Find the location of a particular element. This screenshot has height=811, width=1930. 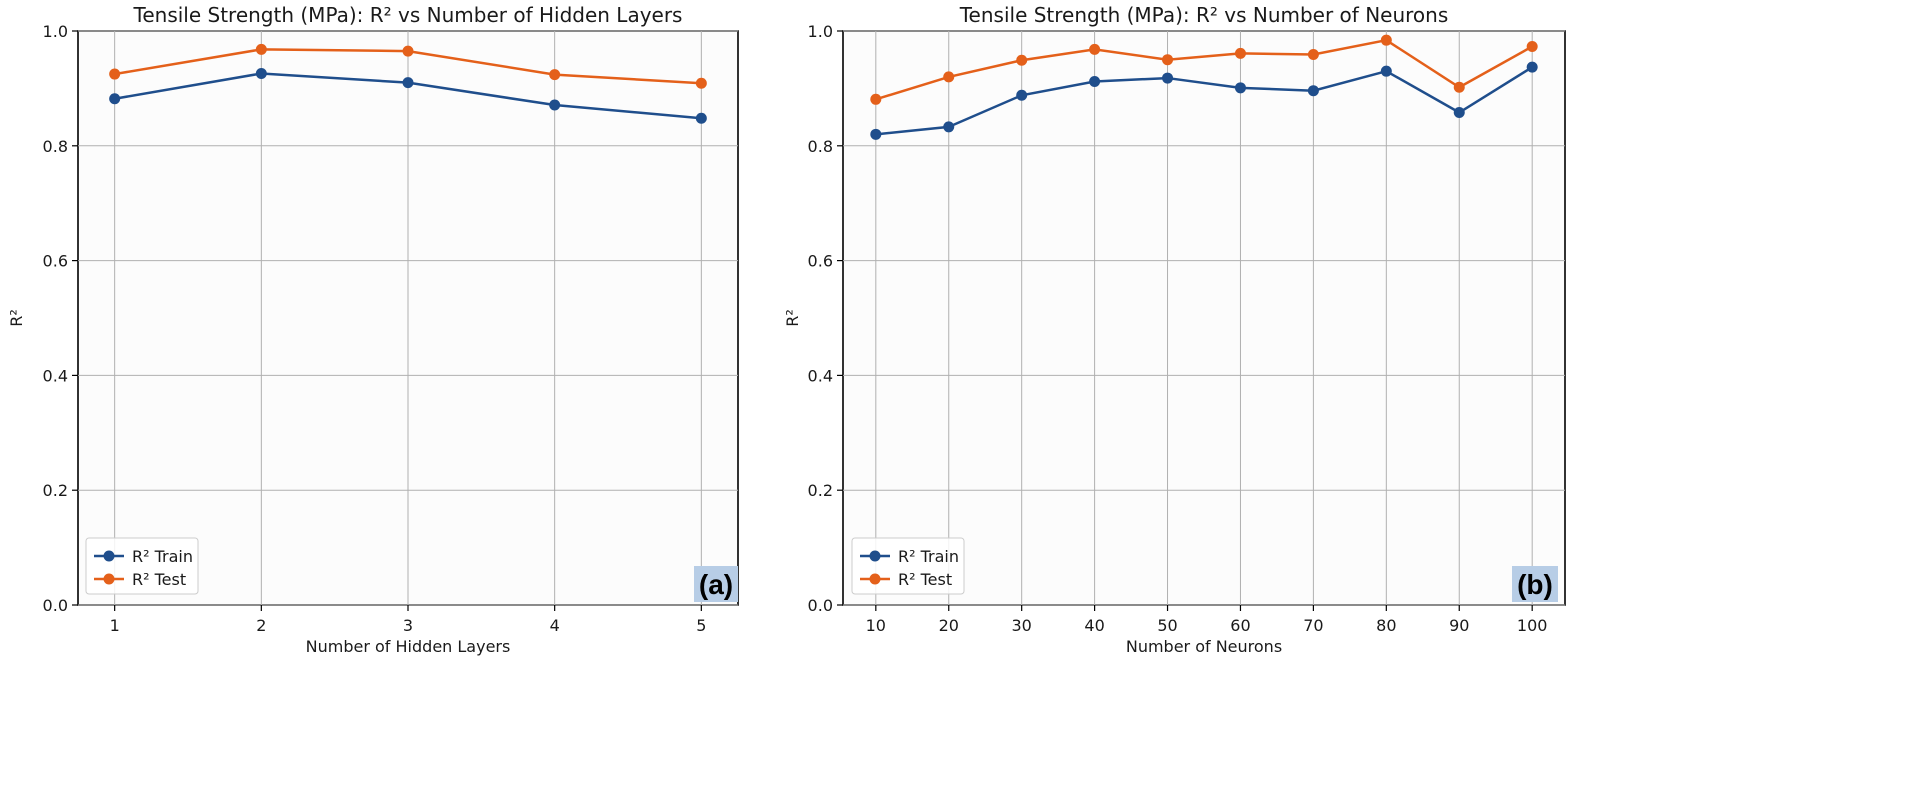

legend-train-marker-b is located at coordinates (875, 556).